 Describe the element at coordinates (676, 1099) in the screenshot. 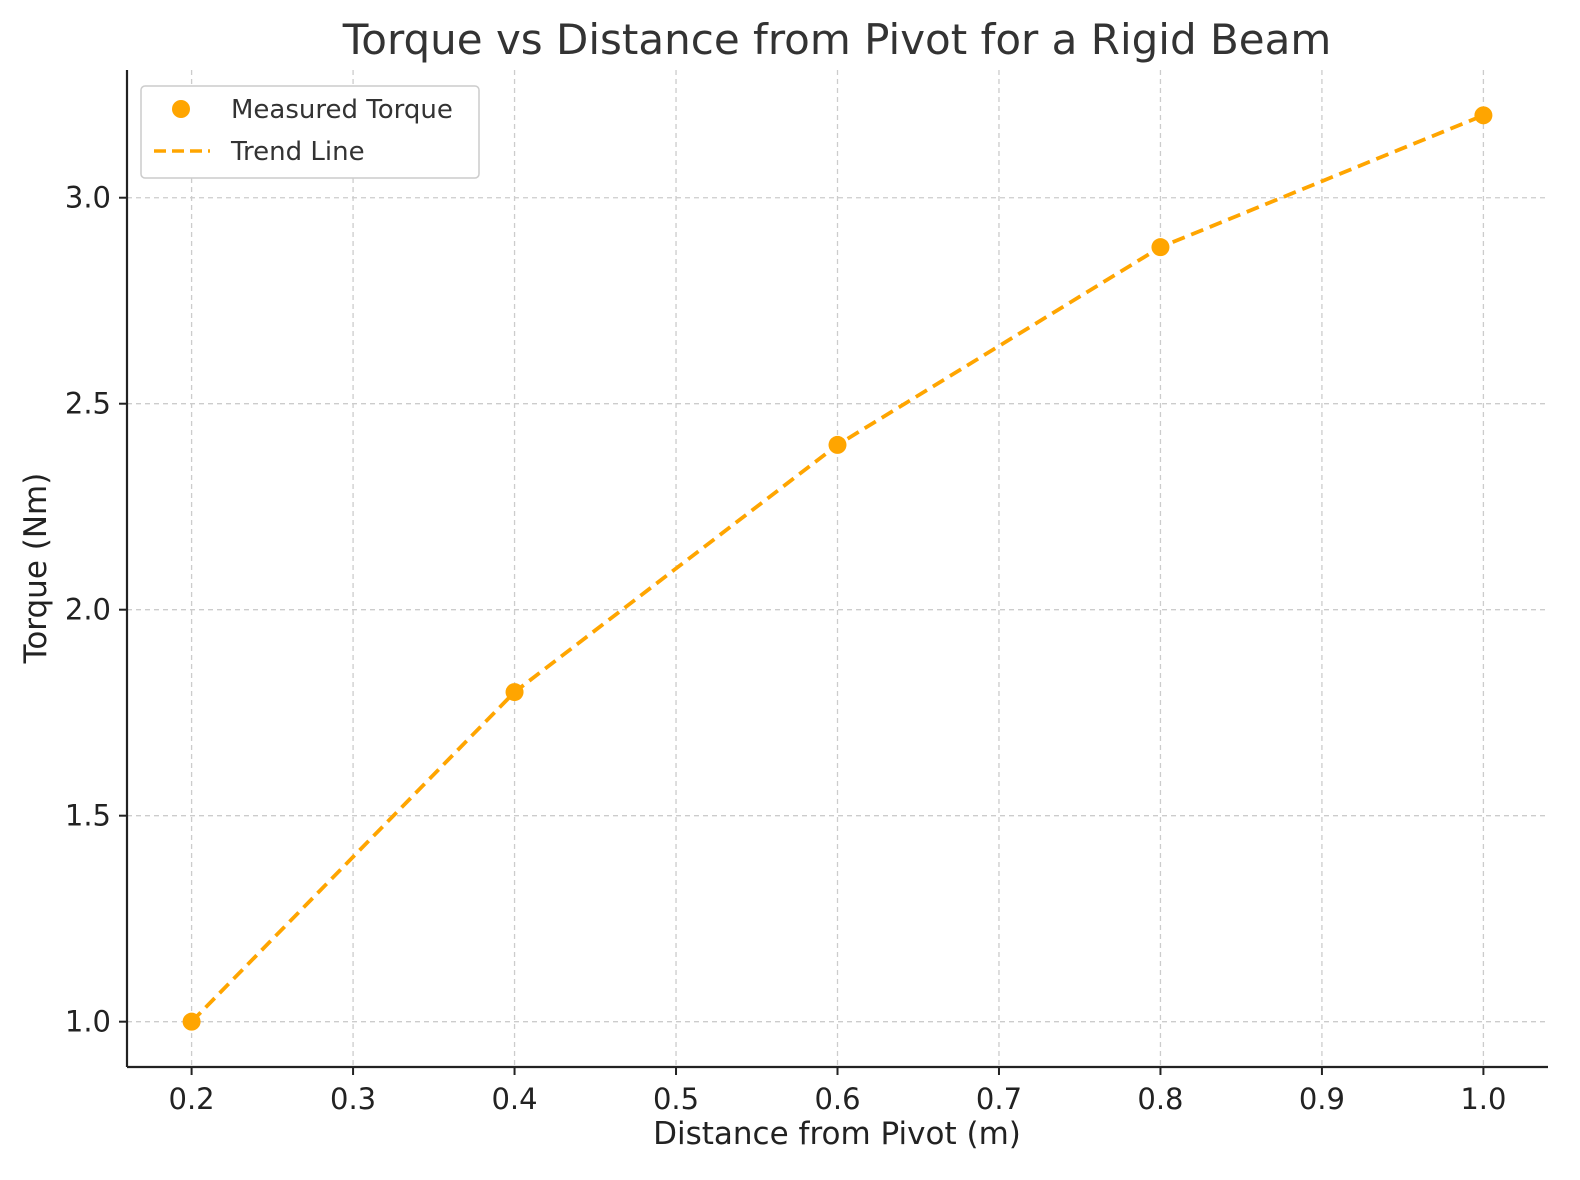

I see `x-tick-label: 0.5` at that location.